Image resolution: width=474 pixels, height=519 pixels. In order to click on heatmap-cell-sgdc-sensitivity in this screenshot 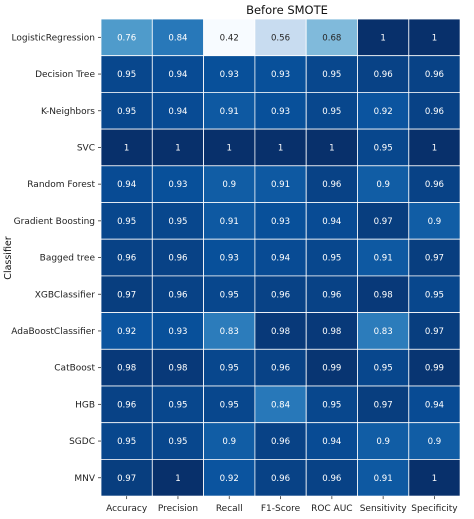, I will do `click(383, 441)`.